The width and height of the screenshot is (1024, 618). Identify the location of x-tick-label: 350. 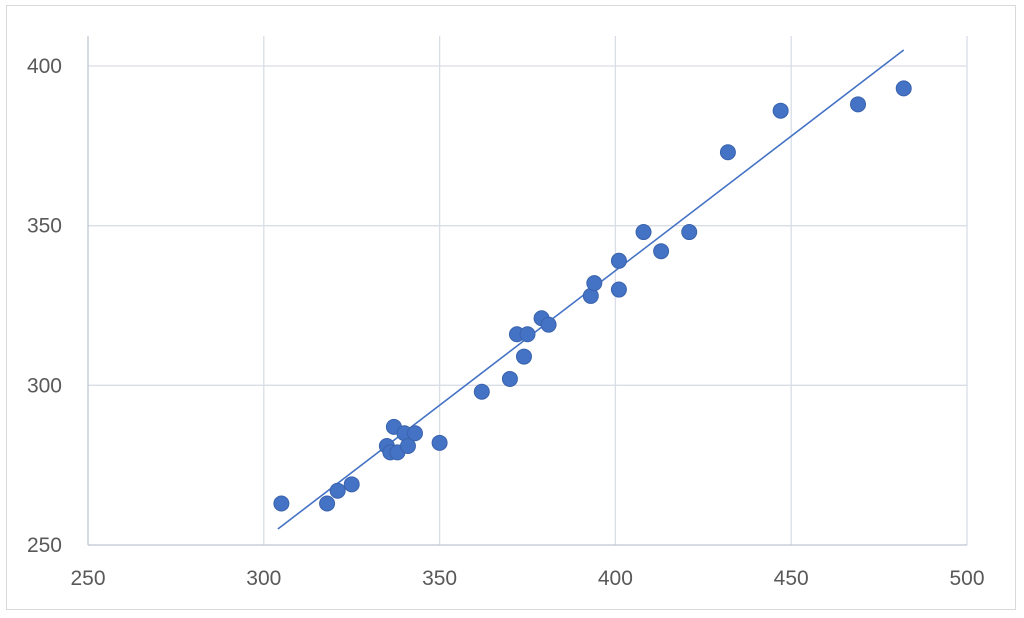
(439, 578).